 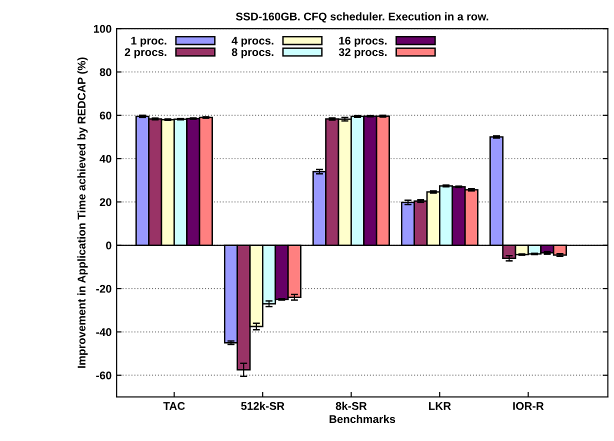 I want to click on legend-label: 4 procs., so click(x=253, y=41).